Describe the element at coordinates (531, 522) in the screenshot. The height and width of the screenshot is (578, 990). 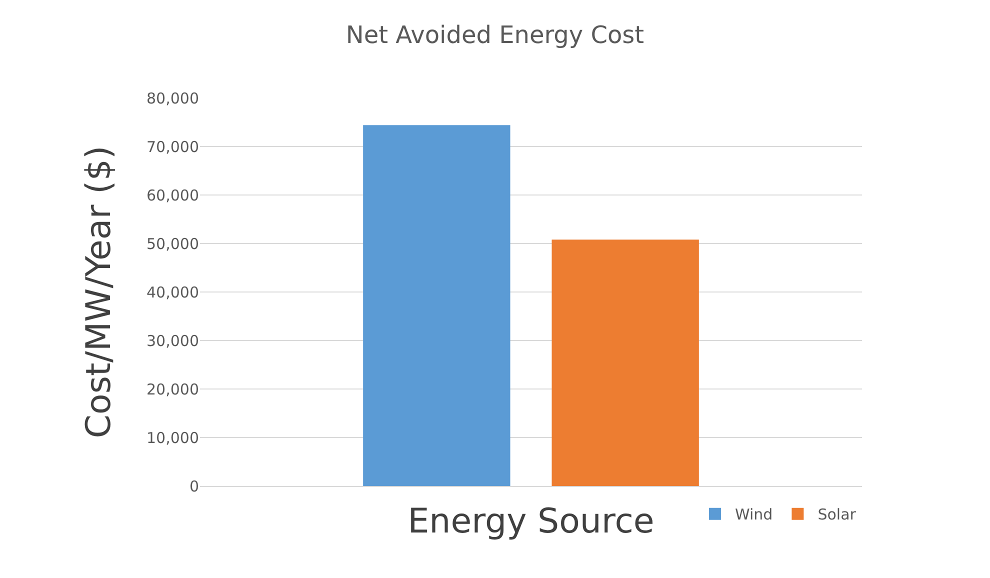
I see `x-axis-title: Energy Source` at that location.